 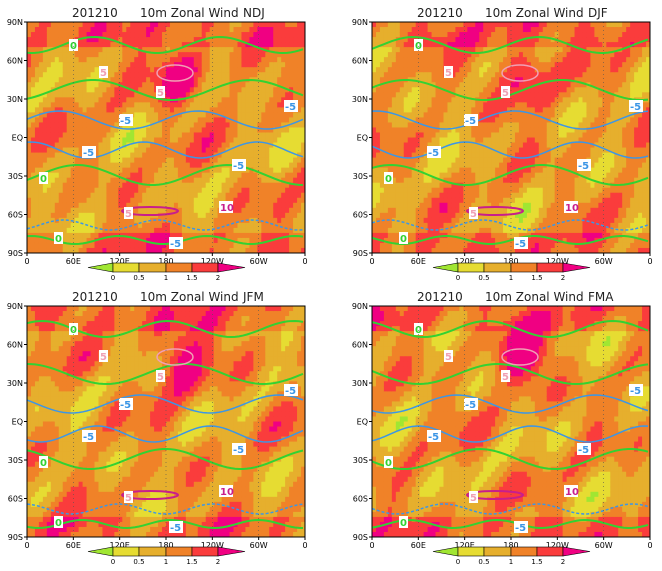 What do you see at coordinates (218, 278) in the screenshot?
I see `colorbar-label: 2` at bounding box center [218, 278].